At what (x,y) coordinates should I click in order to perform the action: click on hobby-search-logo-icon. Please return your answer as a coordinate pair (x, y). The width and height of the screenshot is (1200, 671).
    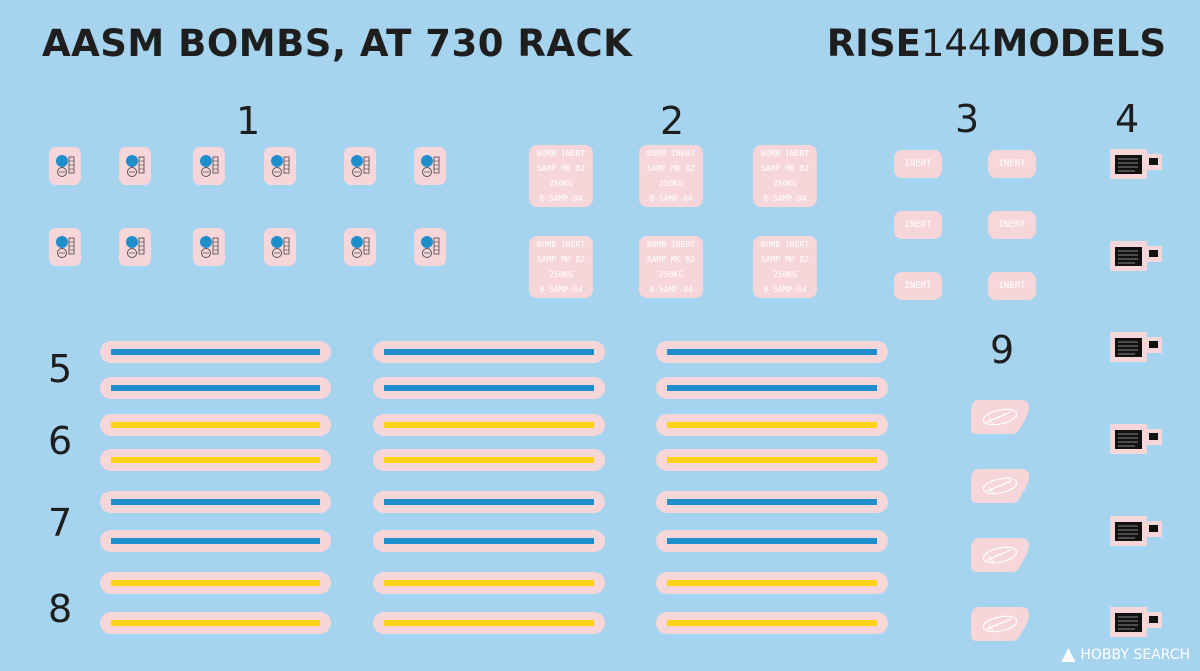
    Looking at the image, I should click on (1068, 655).